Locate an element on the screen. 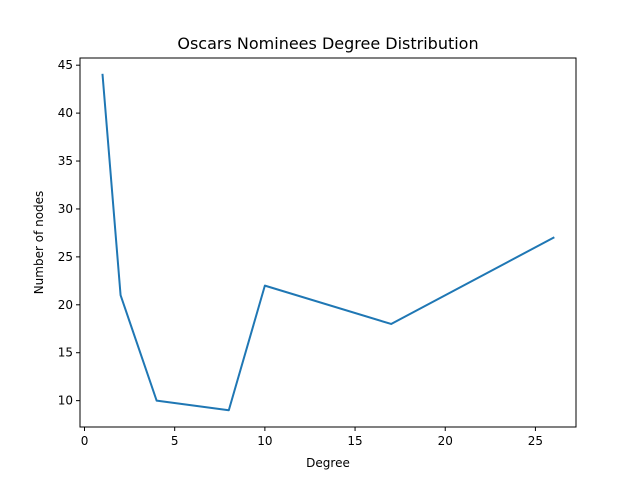  y-tick-label: 15 is located at coordinates (65, 353).